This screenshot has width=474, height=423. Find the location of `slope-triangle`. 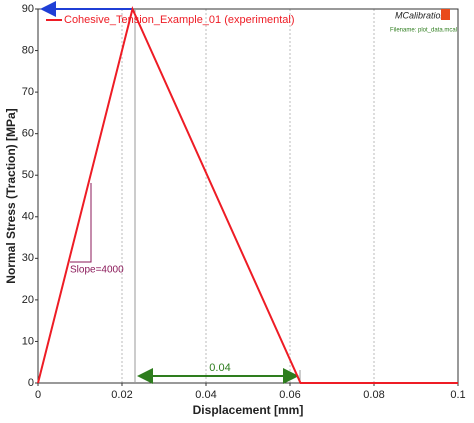

slope-triangle is located at coordinates (81, 223).